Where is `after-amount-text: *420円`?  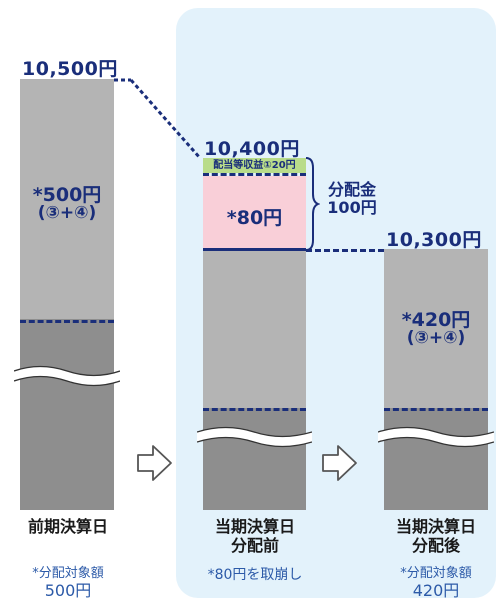 after-amount-text: *420円 is located at coordinates (436, 320).